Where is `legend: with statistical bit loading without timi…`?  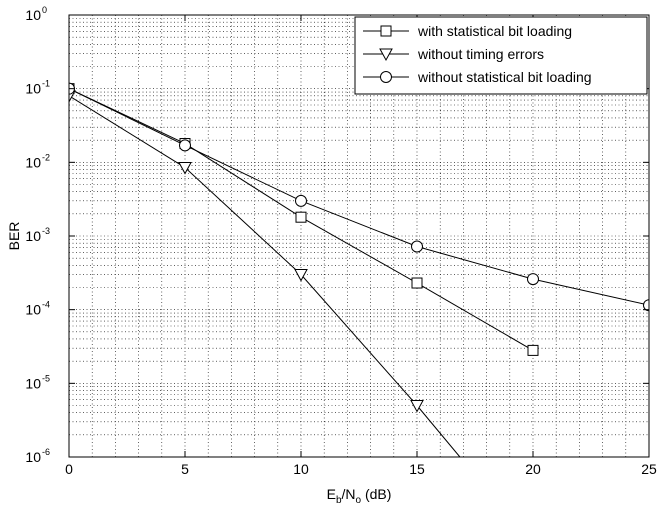
legend: with statistical bit loading without timi… is located at coordinates (501, 55).